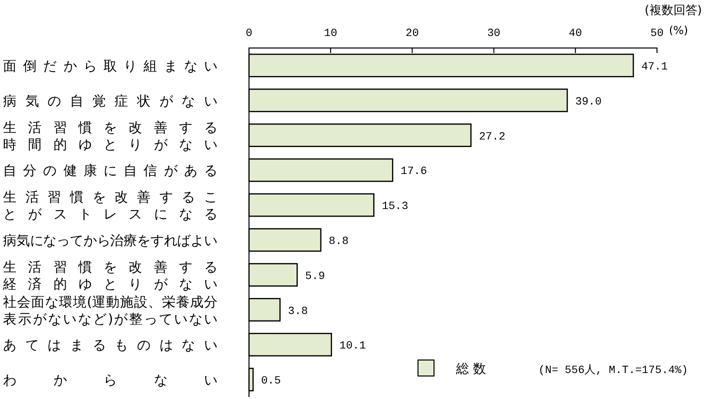 The width and height of the screenshot is (713, 399). Describe the element at coordinates (331, 34) in the screenshot. I see `x-tick-label: 10` at that location.